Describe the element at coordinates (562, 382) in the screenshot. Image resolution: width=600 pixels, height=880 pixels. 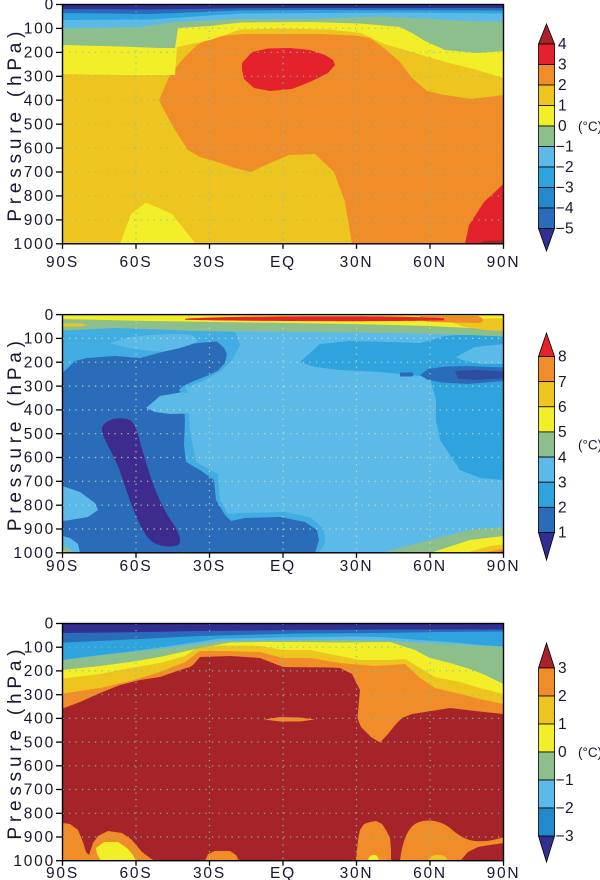
I see `svg-text: 7` at that location.